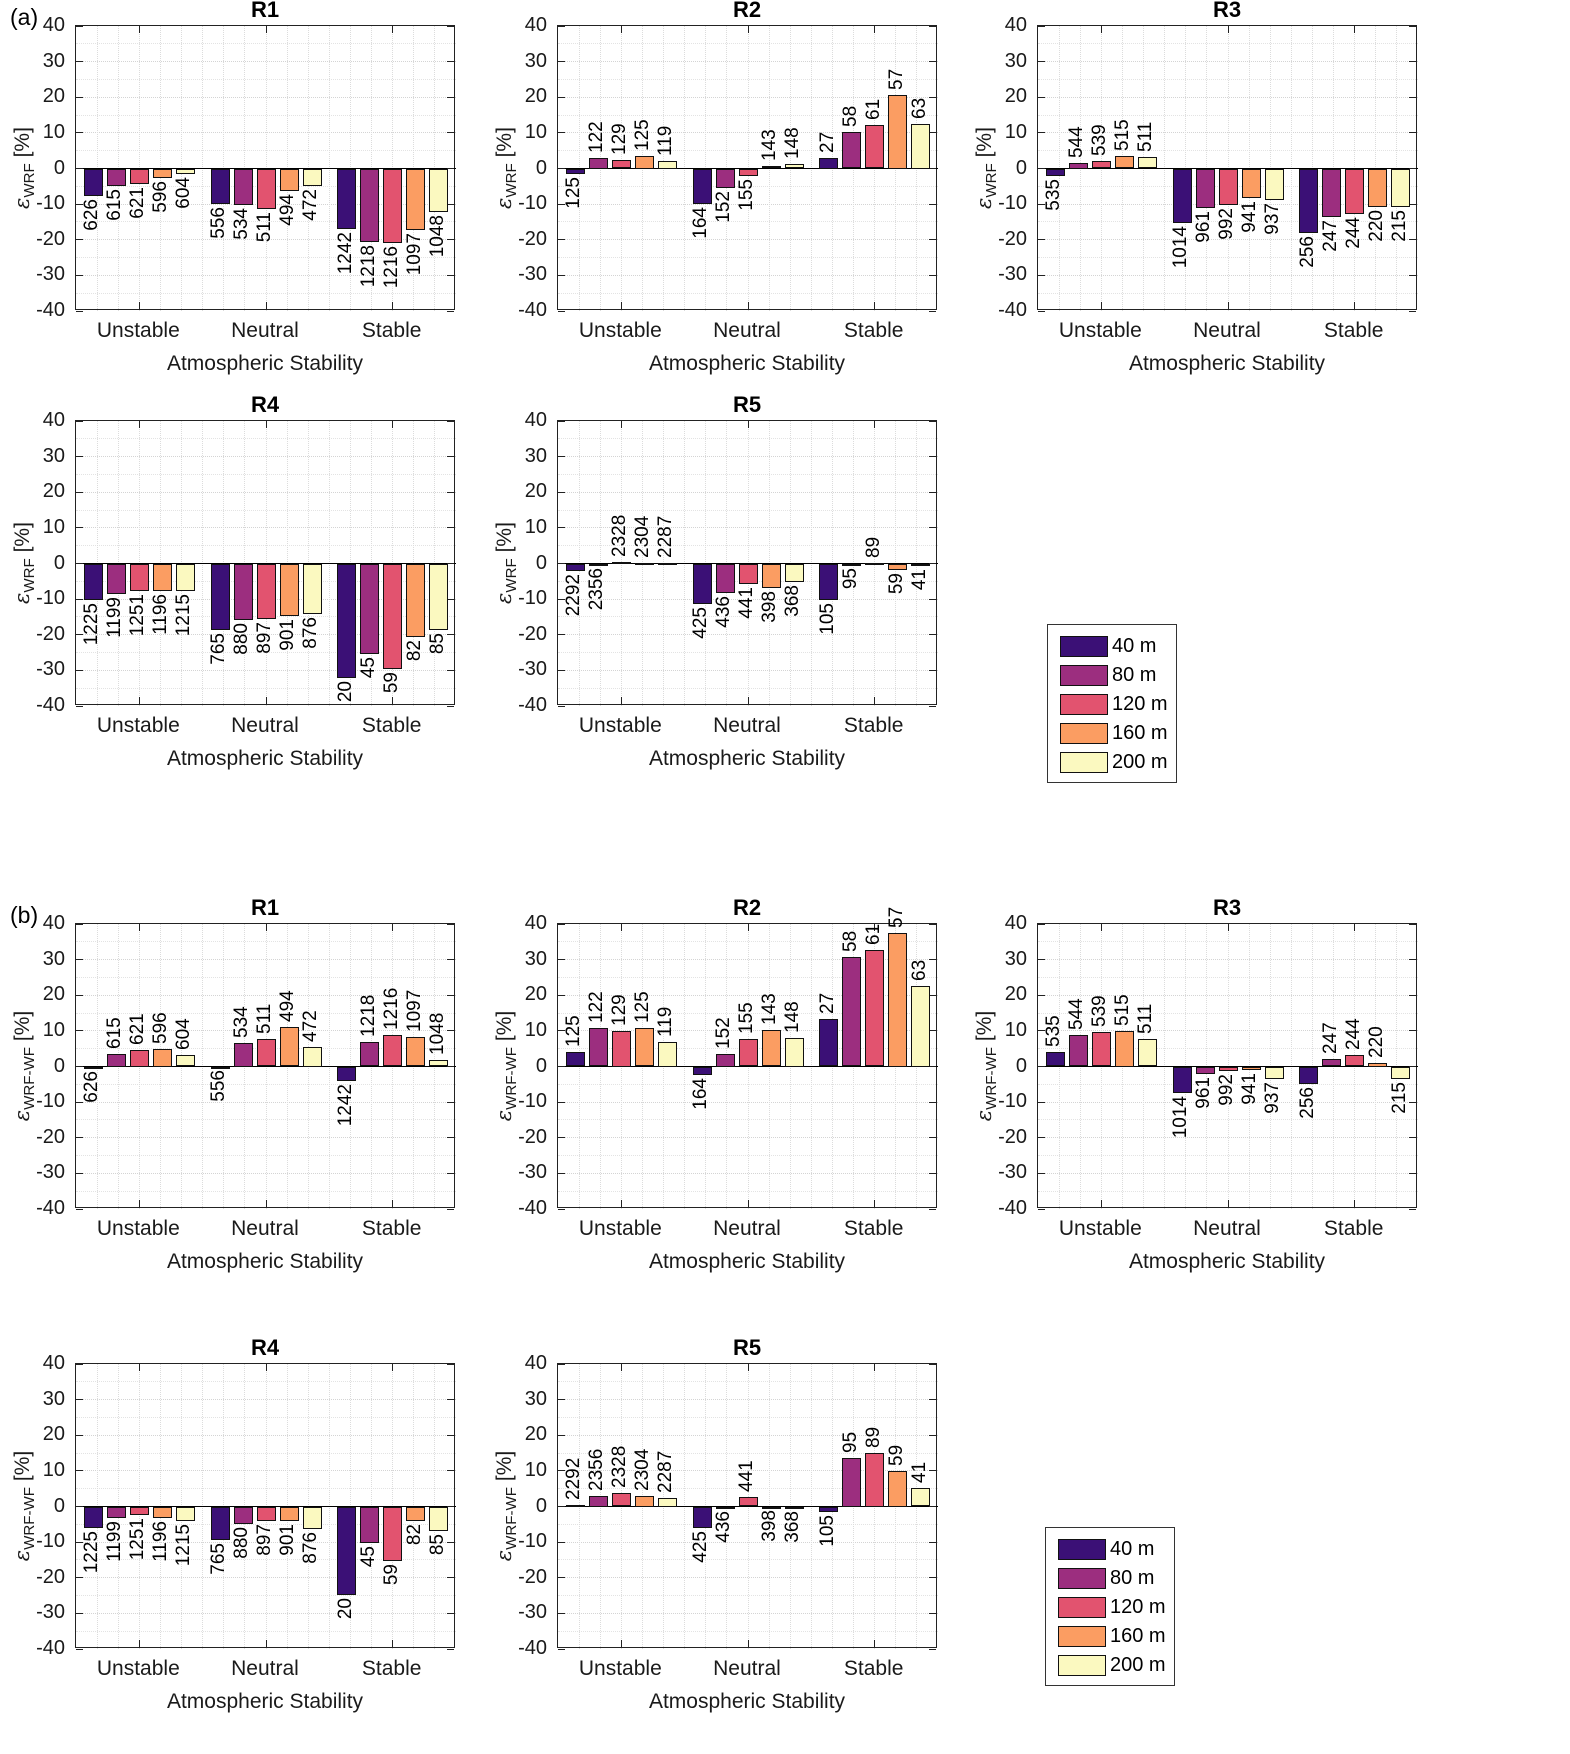  I want to click on bar-count-label: 41, so click(919, 1472).